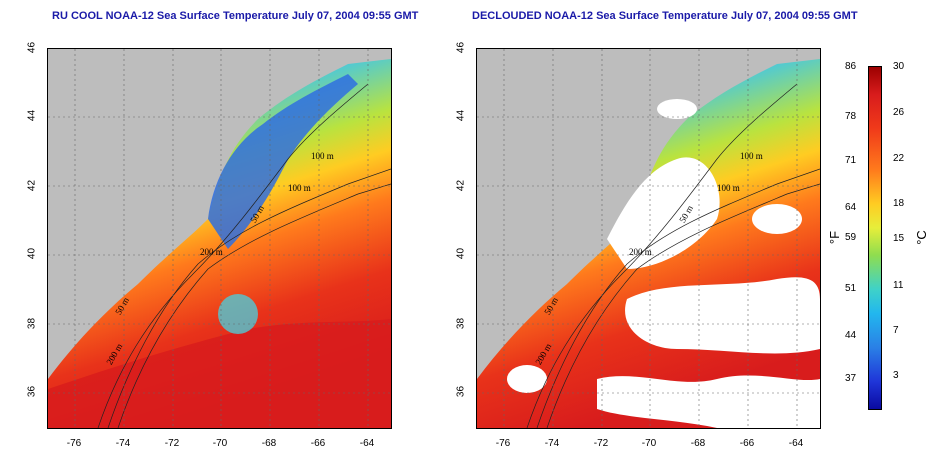 Image resolution: width=950 pixels, height=475 pixels. I want to click on fahrenheit-unit-label: °F, so click(835, 237).